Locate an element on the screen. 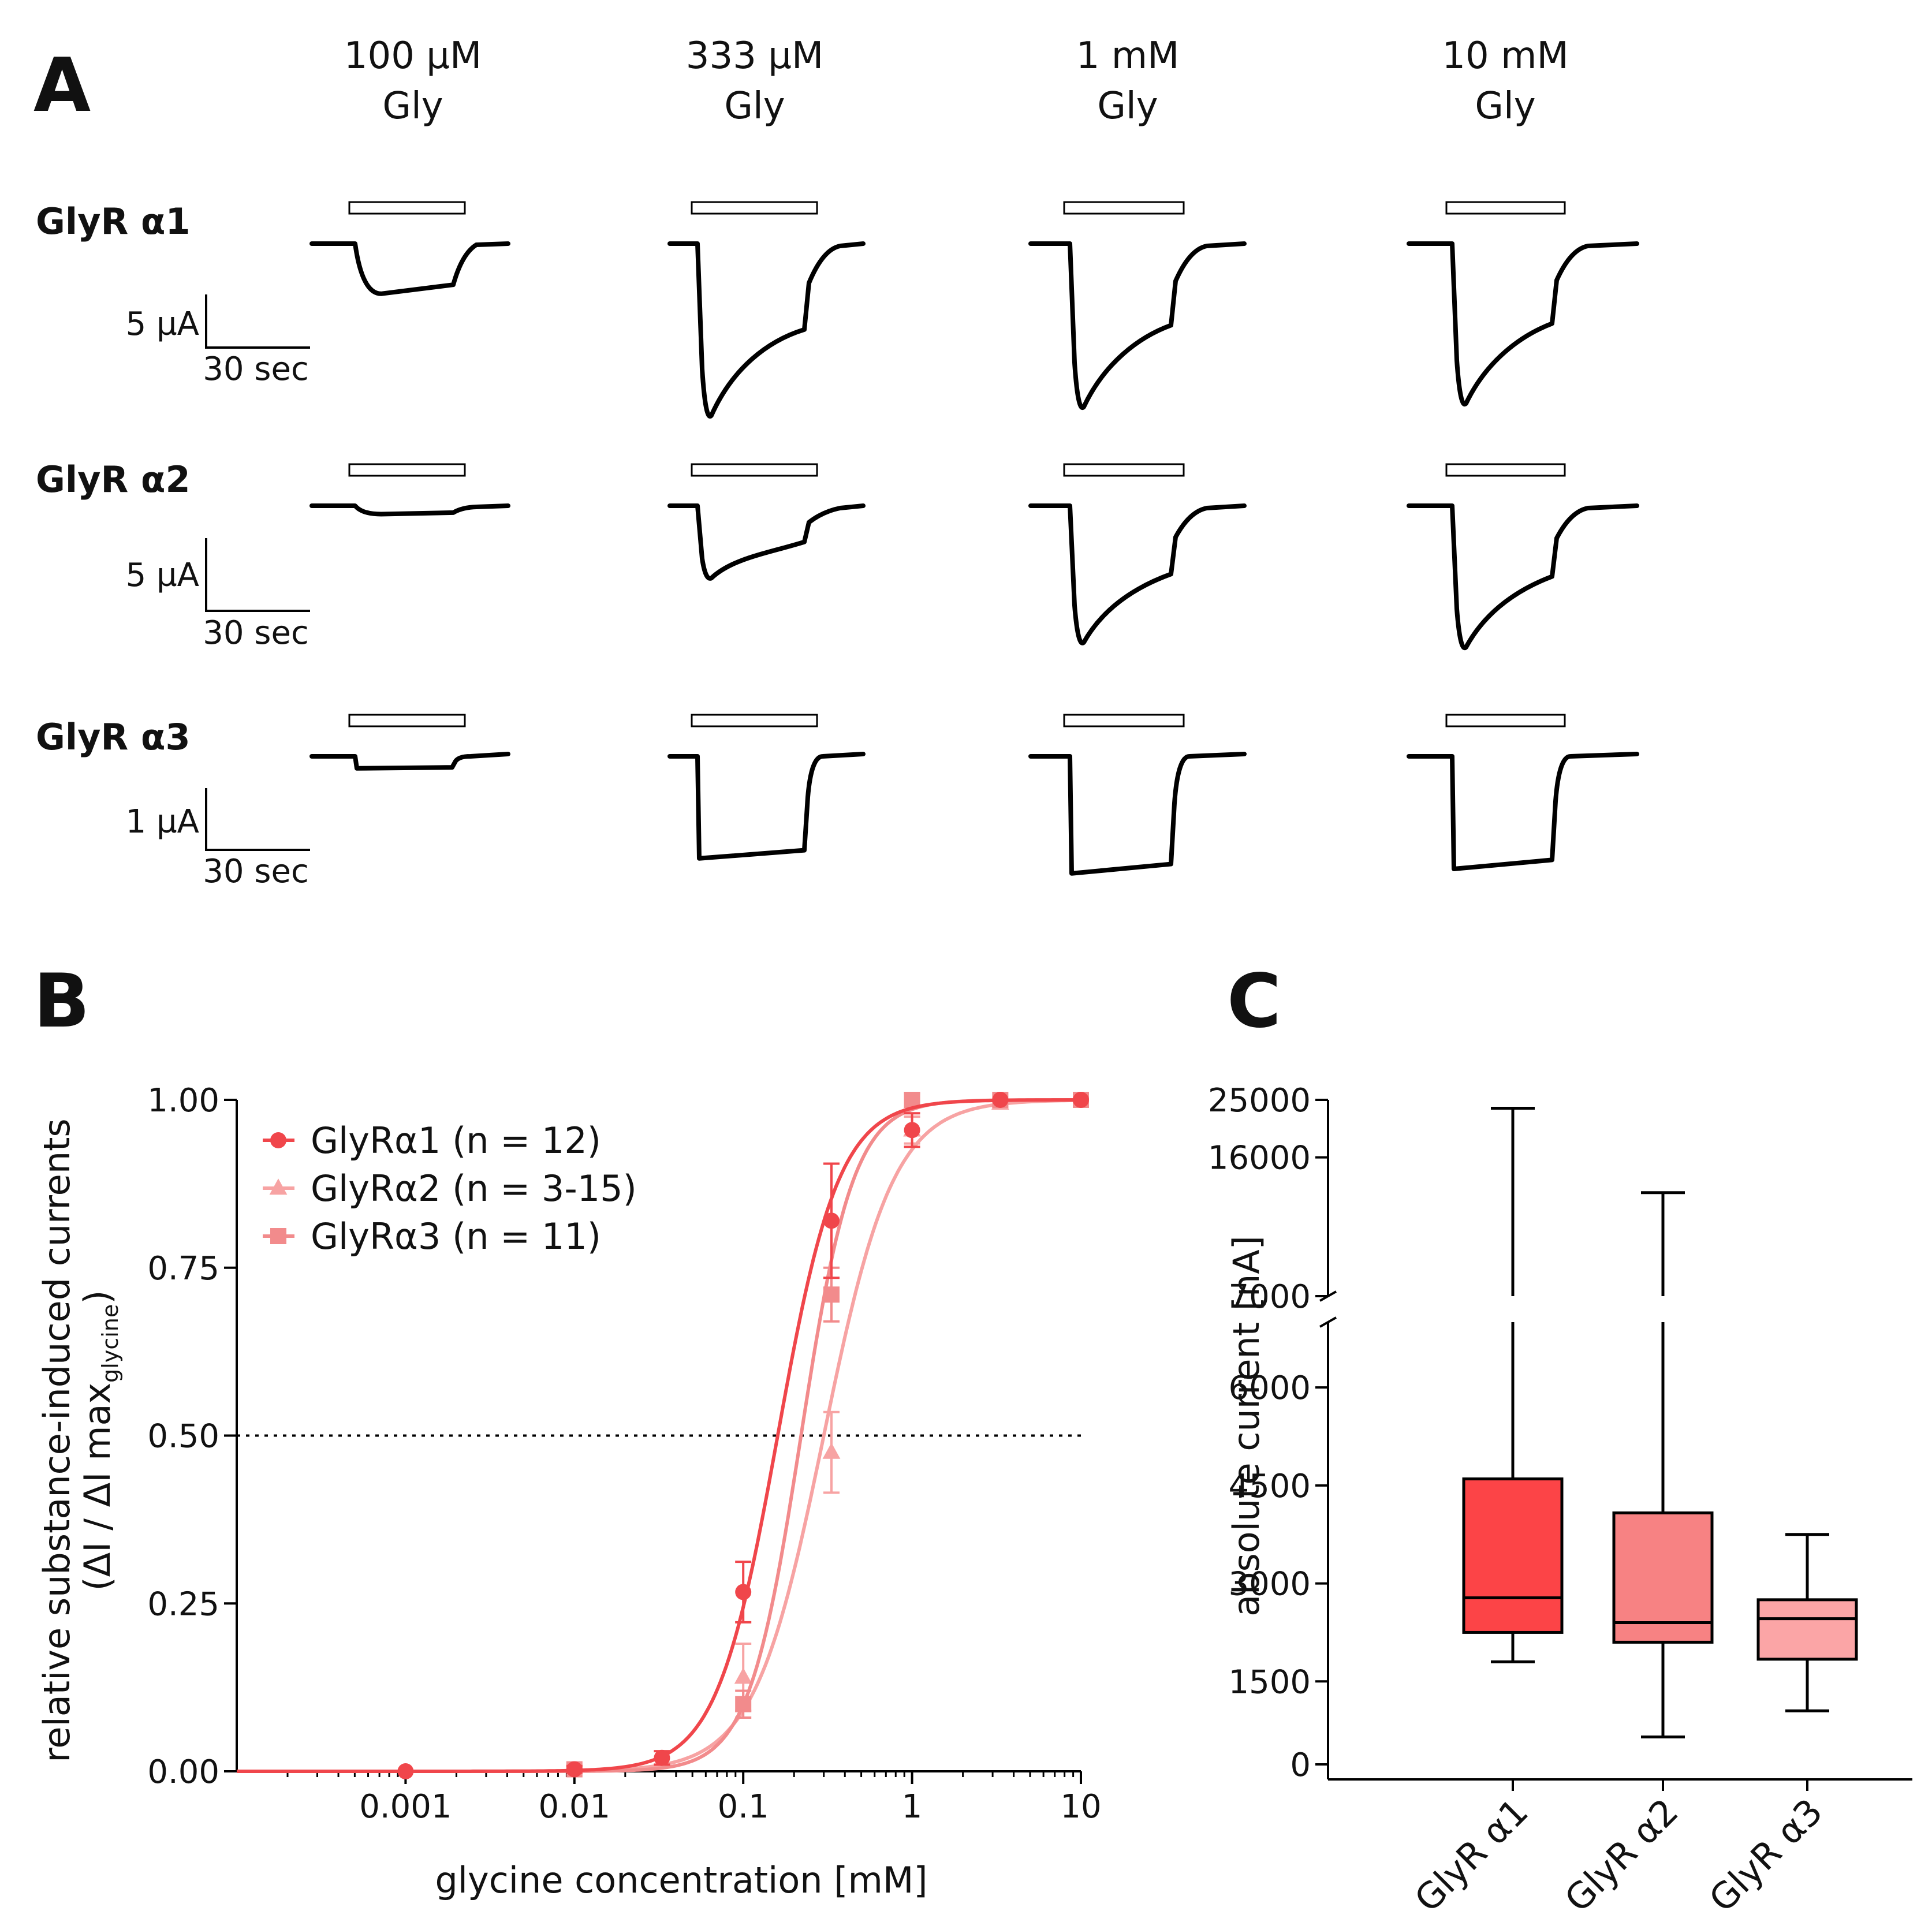 This screenshot has height=1922, width=1932. x-tick-label: 1 is located at coordinates (912, 1807).